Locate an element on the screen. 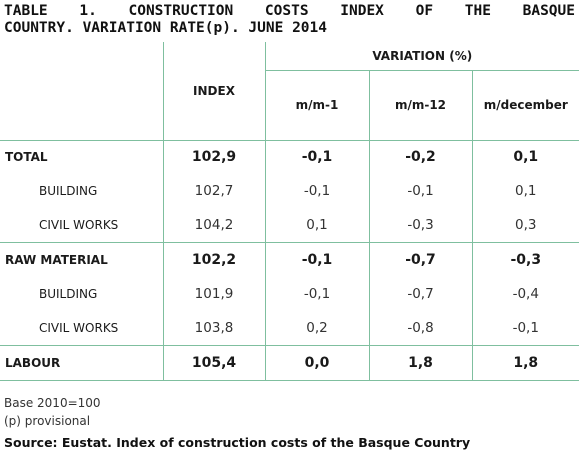 The image size is (579, 454). table-row-raw-material: RAW MATERIAL 102,2 -0,1 -0,7 -0,3 is located at coordinates (289, 259).